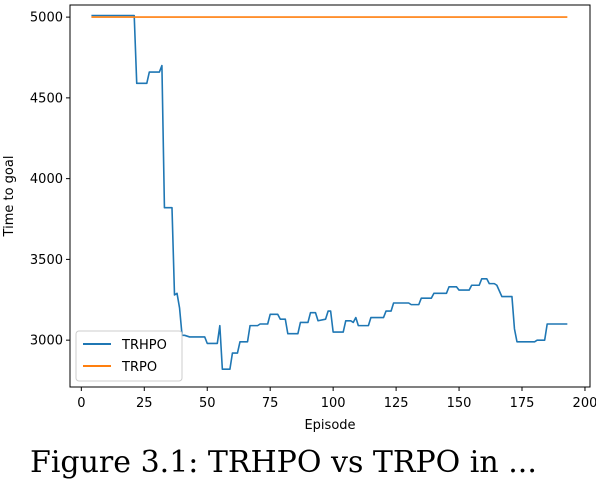 The width and height of the screenshot is (596, 480). Describe the element at coordinates (207, 403) in the screenshot. I see `x-tick-label: 50` at that location.